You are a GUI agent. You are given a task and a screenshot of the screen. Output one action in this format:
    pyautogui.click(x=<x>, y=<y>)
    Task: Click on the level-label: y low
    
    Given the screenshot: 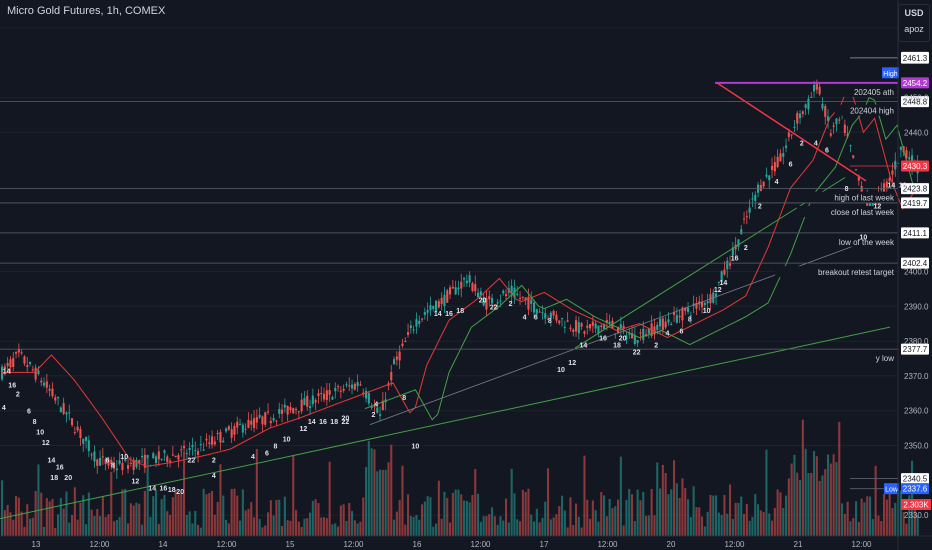 What is the action you would take?
    pyautogui.click(x=885, y=358)
    